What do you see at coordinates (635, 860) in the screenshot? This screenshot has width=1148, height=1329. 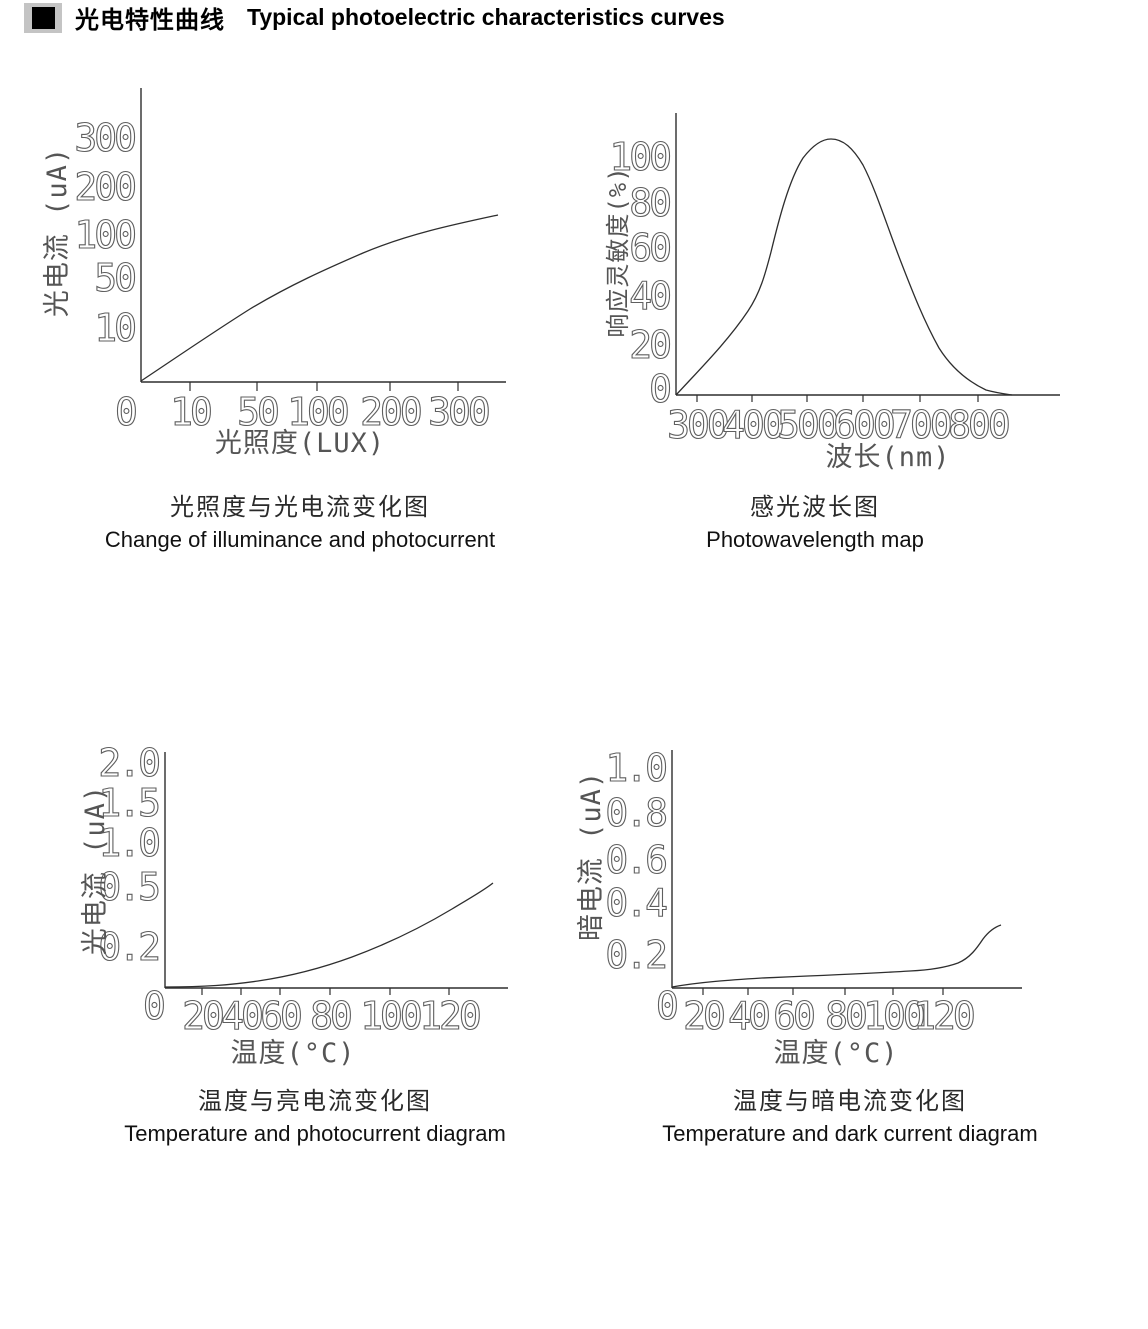 I see `y-tick-label: 0.6` at bounding box center [635, 860].